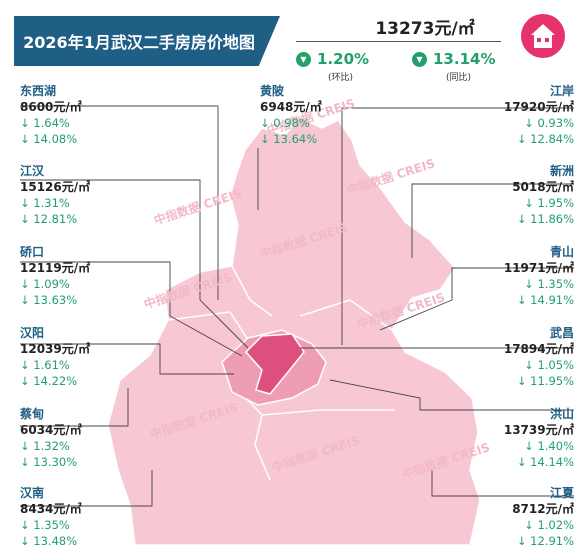  Describe the element at coordinates (538, 115) in the screenshot. I see `district-jiangan: 江岸 17920元/㎡ ↓ 0.93% ↓ 12.84%` at that location.